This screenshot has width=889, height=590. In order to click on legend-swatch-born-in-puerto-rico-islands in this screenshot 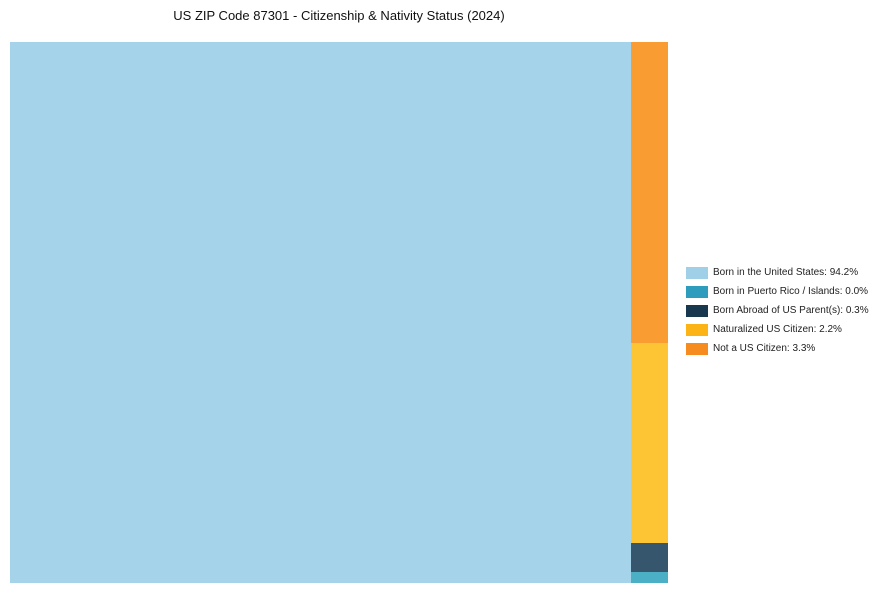, I will do `click(697, 292)`.